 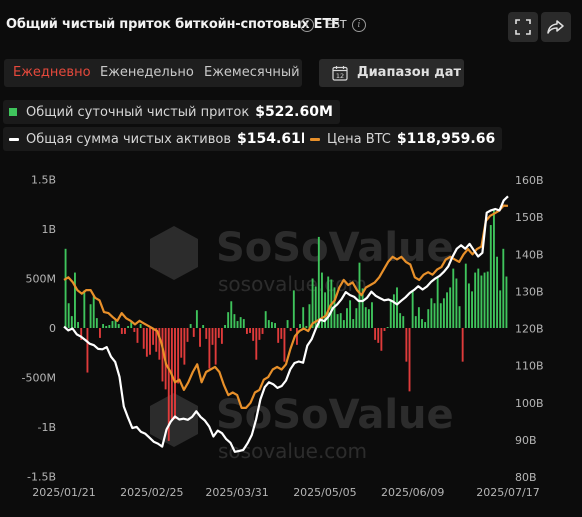 I want to click on legend-swatch-btc, so click(x=315, y=139).